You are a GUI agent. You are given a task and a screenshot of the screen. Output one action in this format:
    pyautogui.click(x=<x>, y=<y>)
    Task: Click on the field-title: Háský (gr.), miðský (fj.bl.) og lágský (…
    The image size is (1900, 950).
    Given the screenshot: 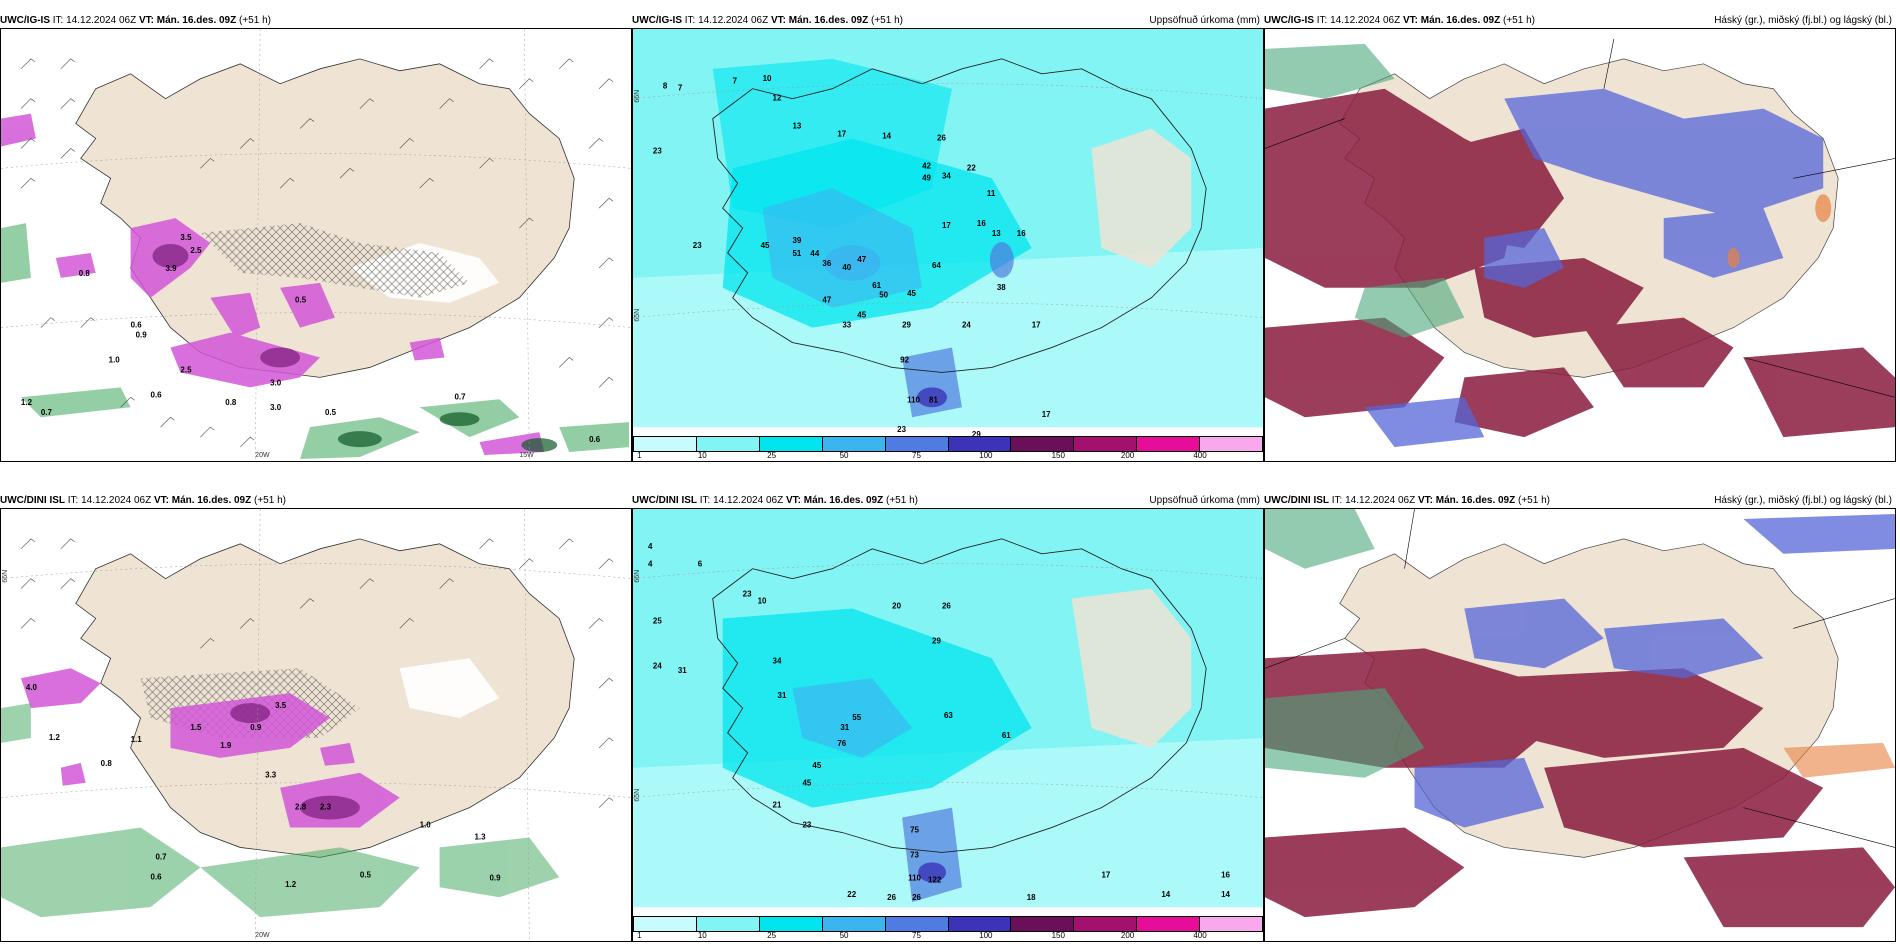 What is the action you would take?
    pyautogui.click(x=1803, y=20)
    